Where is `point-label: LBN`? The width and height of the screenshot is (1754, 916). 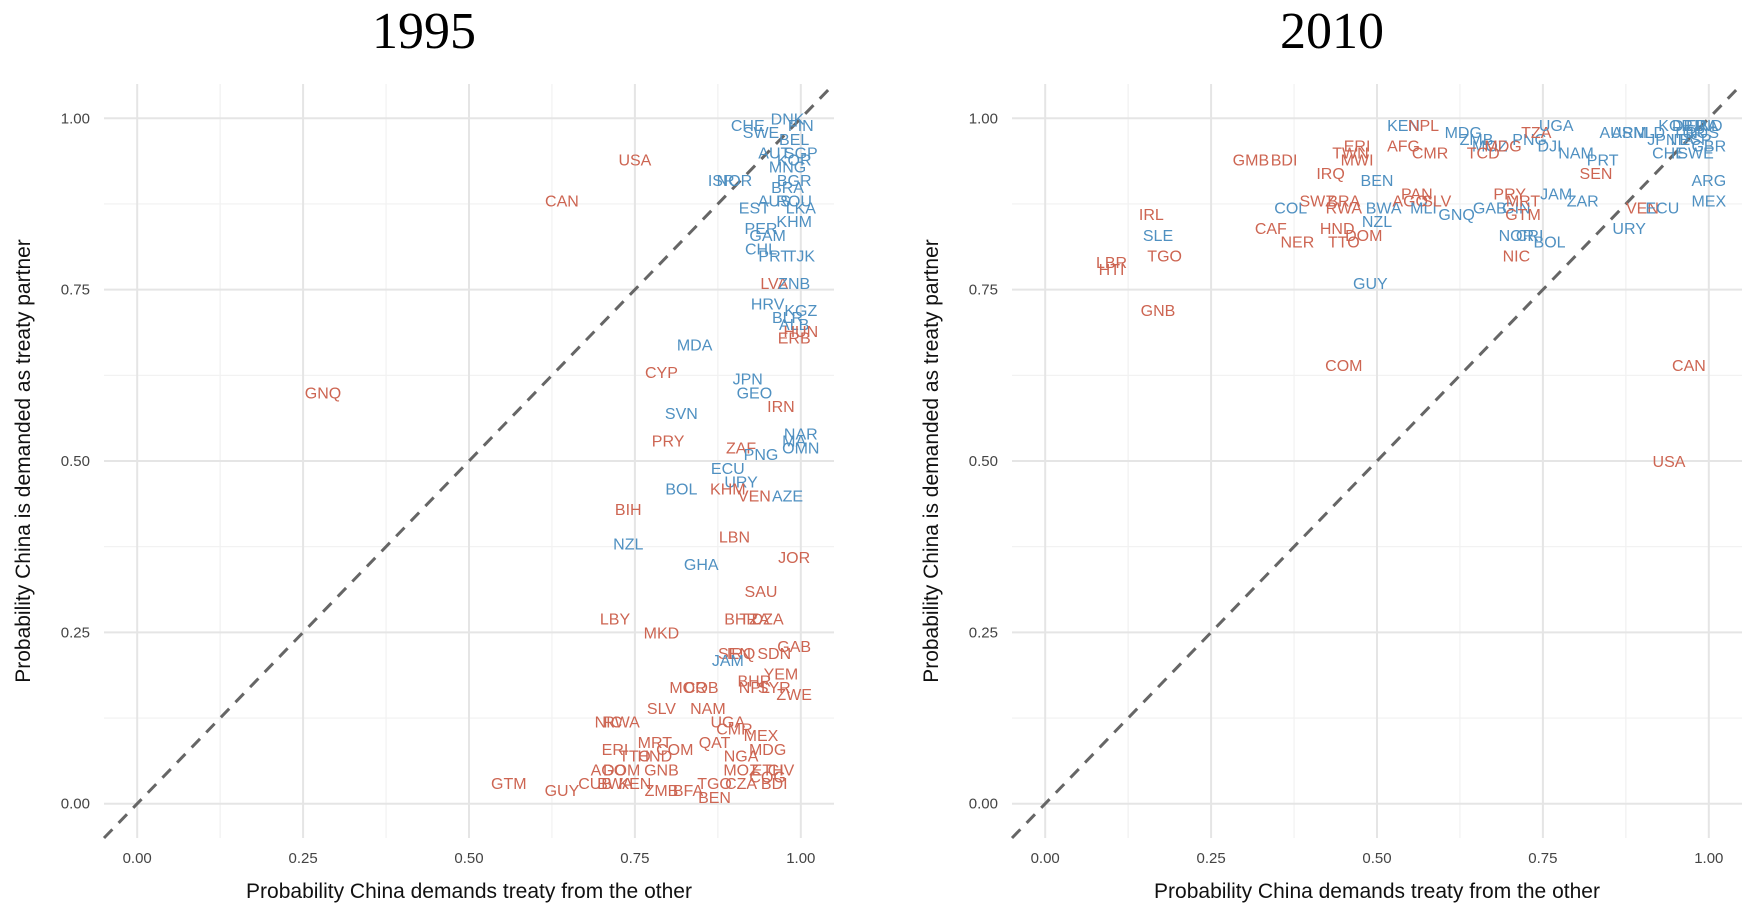 point-label: LBN is located at coordinates (734, 537).